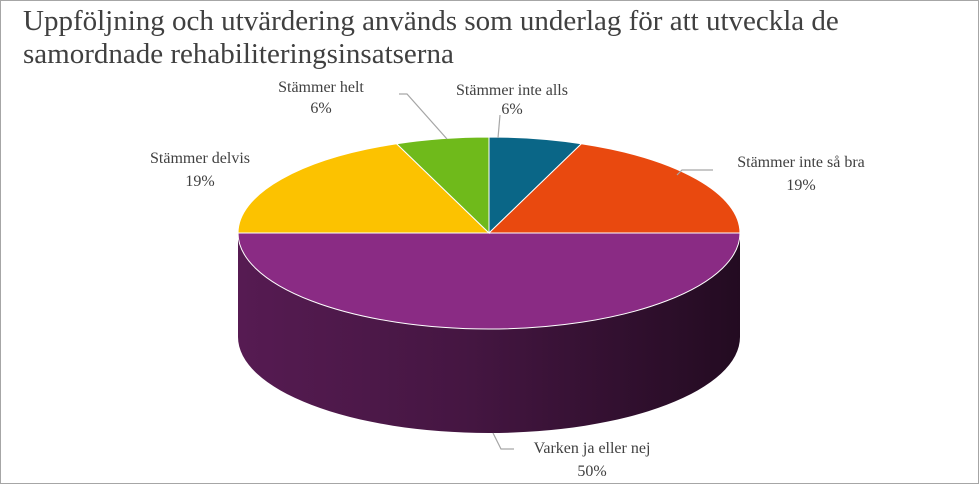 Image resolution: width=979 pixels, height=484 pixels. Describe the element at coordinates (512, 90) in the screenshot. I see `slice-label-0: Stämmer inte alls` at that location.